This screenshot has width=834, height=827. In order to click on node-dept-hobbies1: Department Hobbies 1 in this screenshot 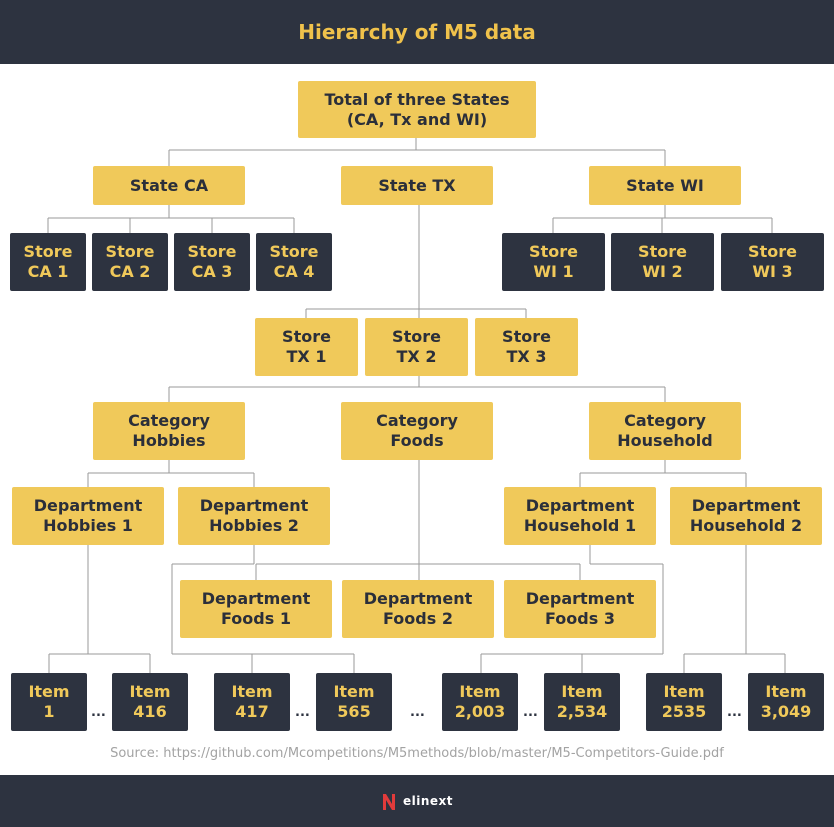, I will do `click(88, 516)`.